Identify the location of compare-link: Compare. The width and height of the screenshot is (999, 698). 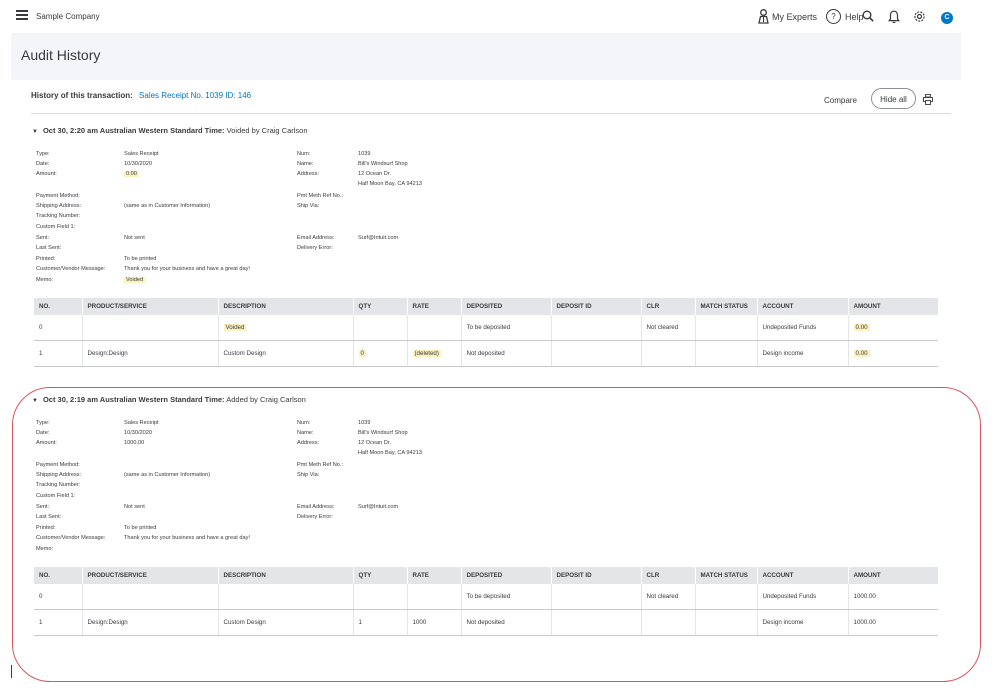
(840, 100).